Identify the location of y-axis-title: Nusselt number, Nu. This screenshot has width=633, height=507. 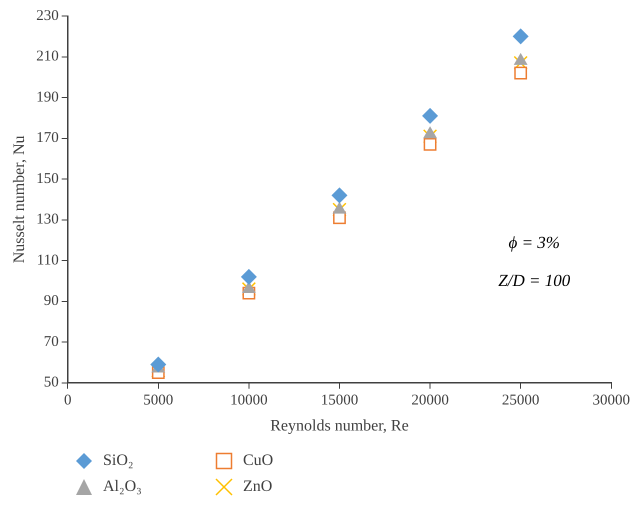
(19, 200).